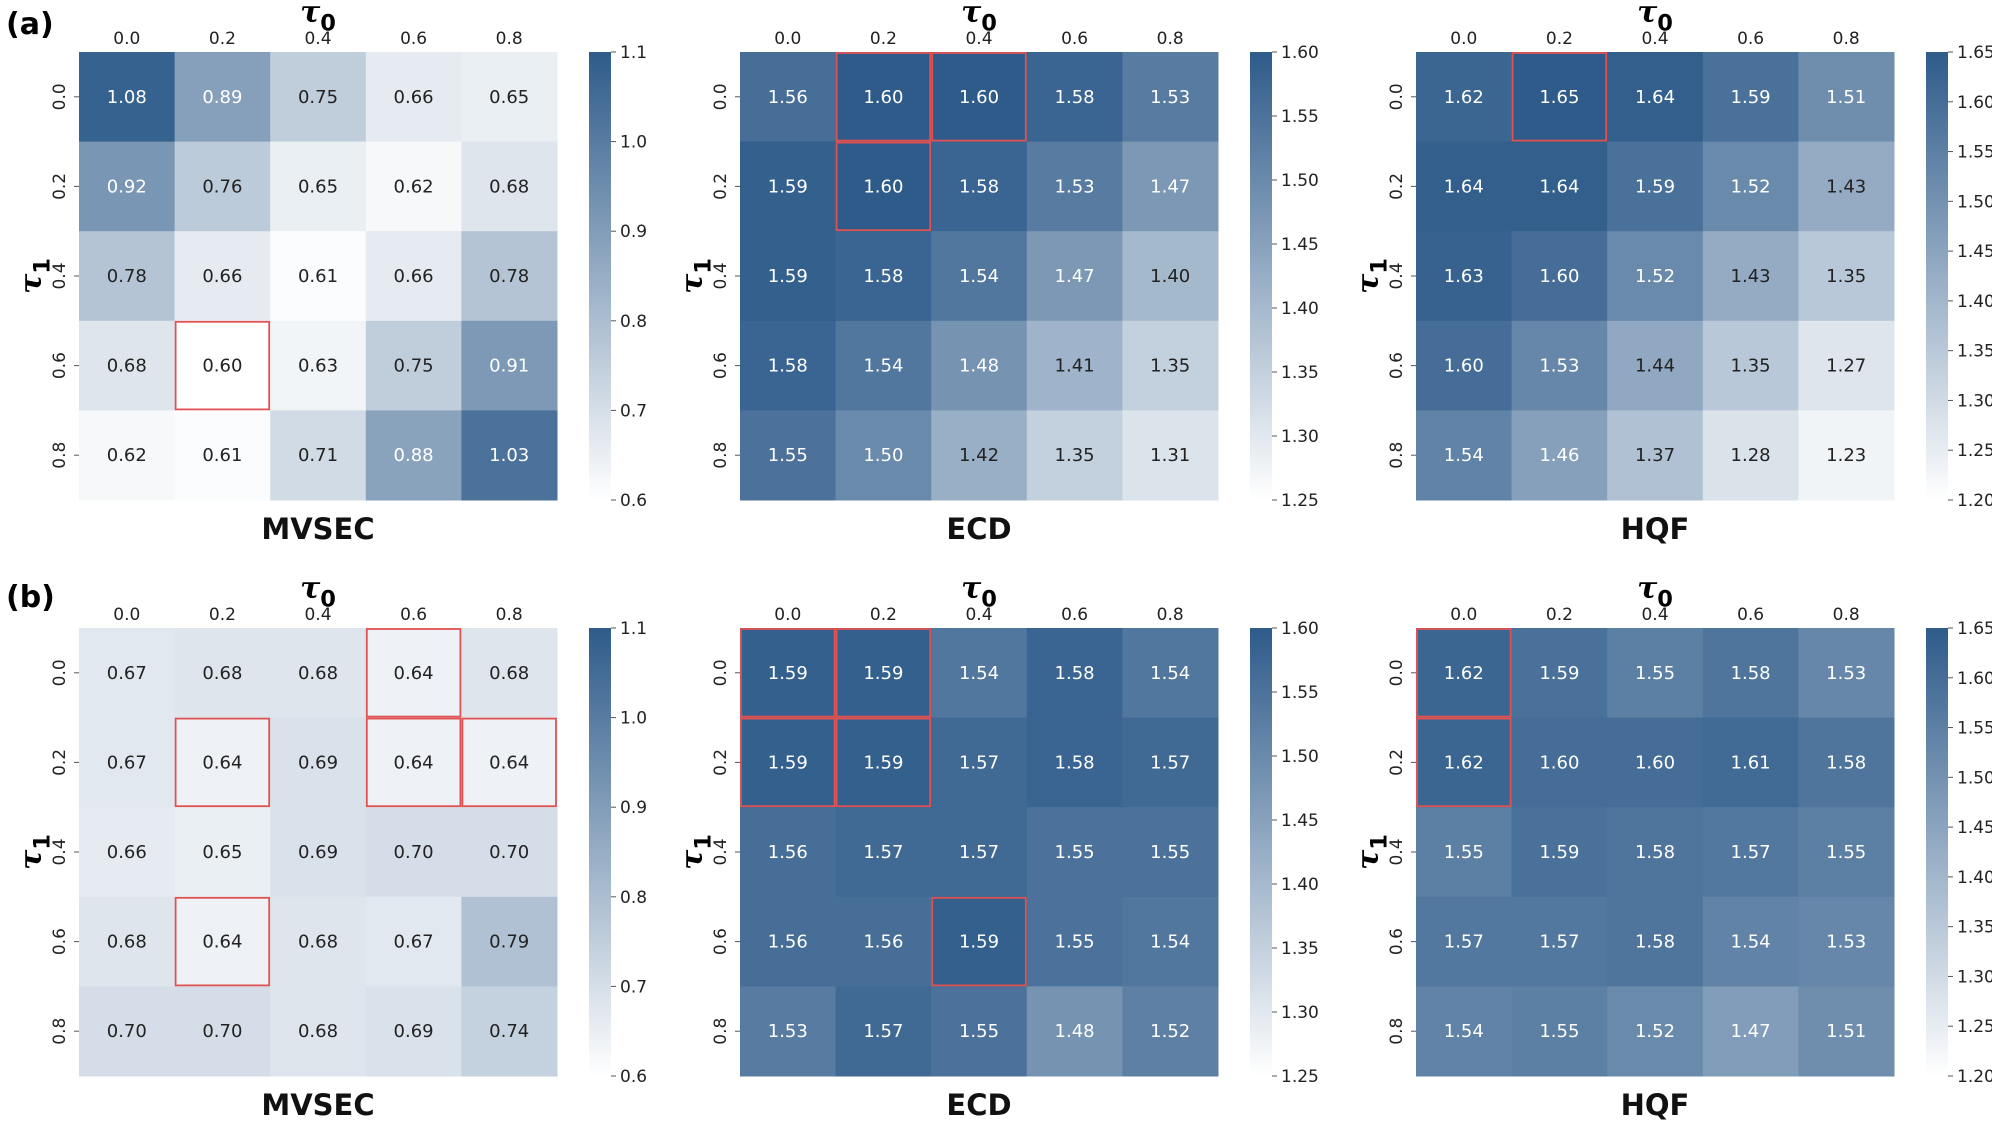 The width and height of the screenshot is (1992, 1133). I want to click on cell-value: 1.54, so click(1751, 942).